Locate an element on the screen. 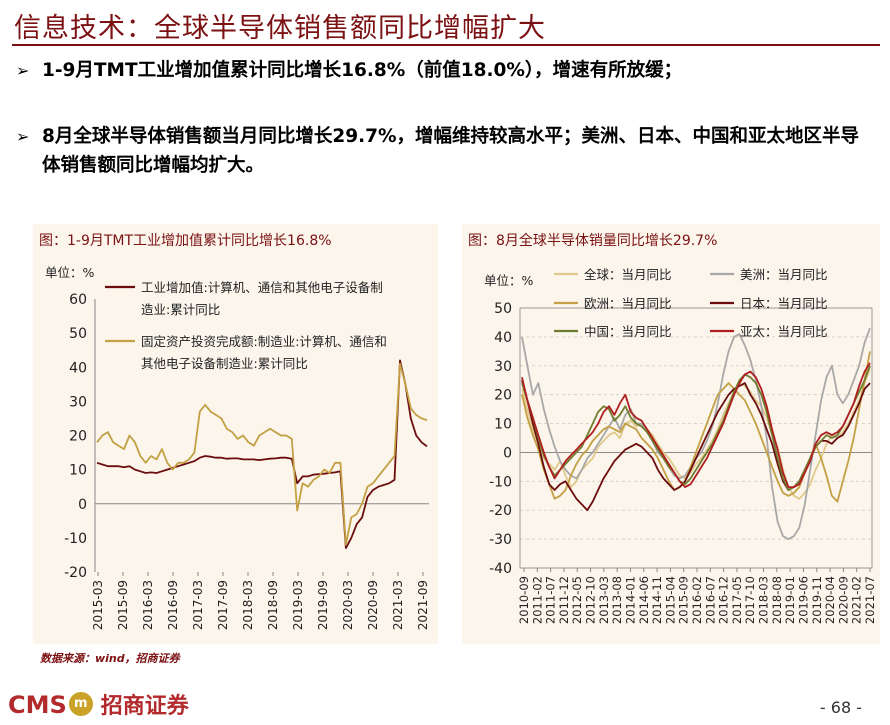  x-tick-label: 2018-08 is located at coordinates (777, 600).